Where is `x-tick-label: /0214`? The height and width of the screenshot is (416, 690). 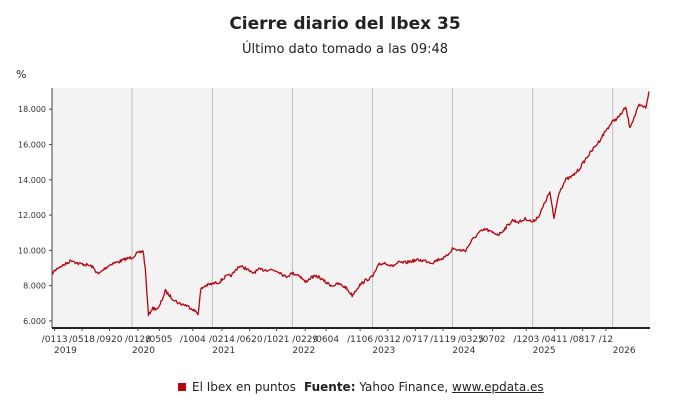 x-tick-label: /0214 is located at coordinates (222, 340).